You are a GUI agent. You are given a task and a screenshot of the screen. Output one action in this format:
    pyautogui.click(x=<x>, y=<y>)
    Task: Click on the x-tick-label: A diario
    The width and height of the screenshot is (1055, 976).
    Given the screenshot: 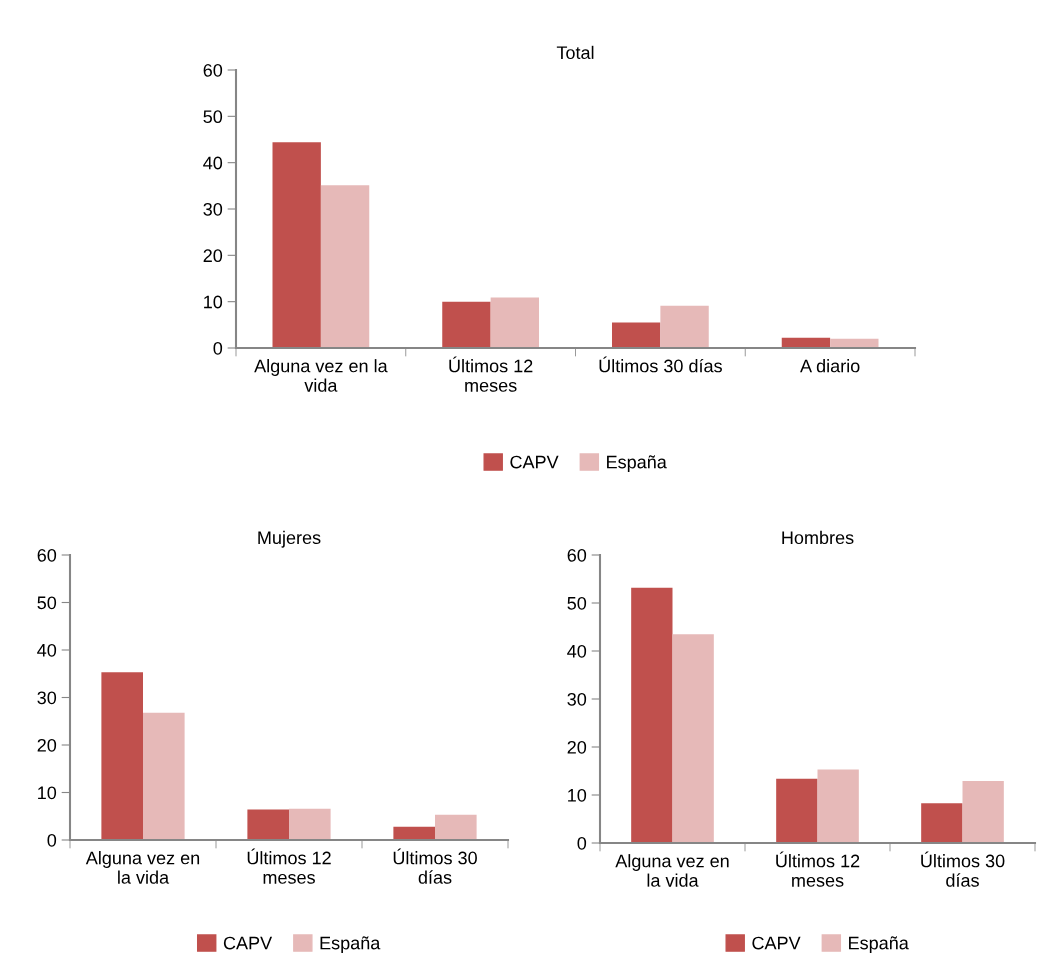 What is the action you would take?
    pyautogui.click(x=830, y=366)
    